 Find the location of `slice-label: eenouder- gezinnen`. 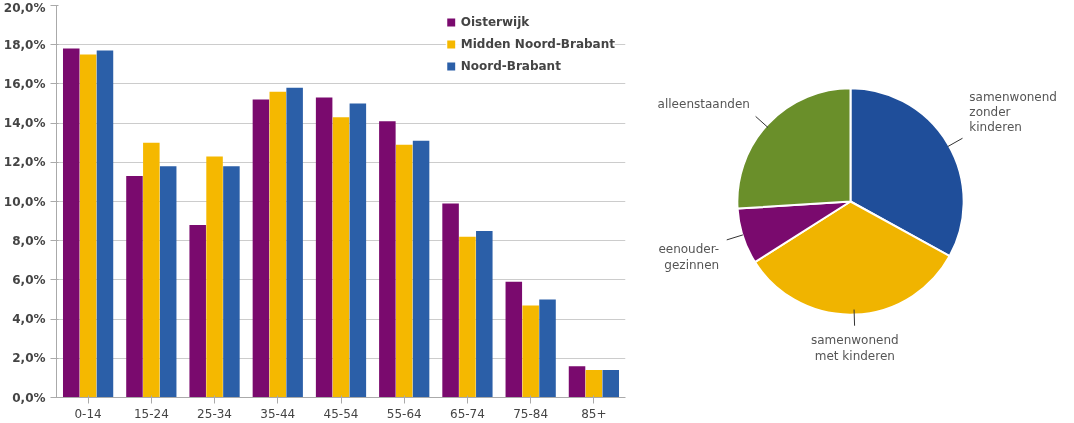

slice-label: eenouder- gezinnen is located at coordinates (689, 257).